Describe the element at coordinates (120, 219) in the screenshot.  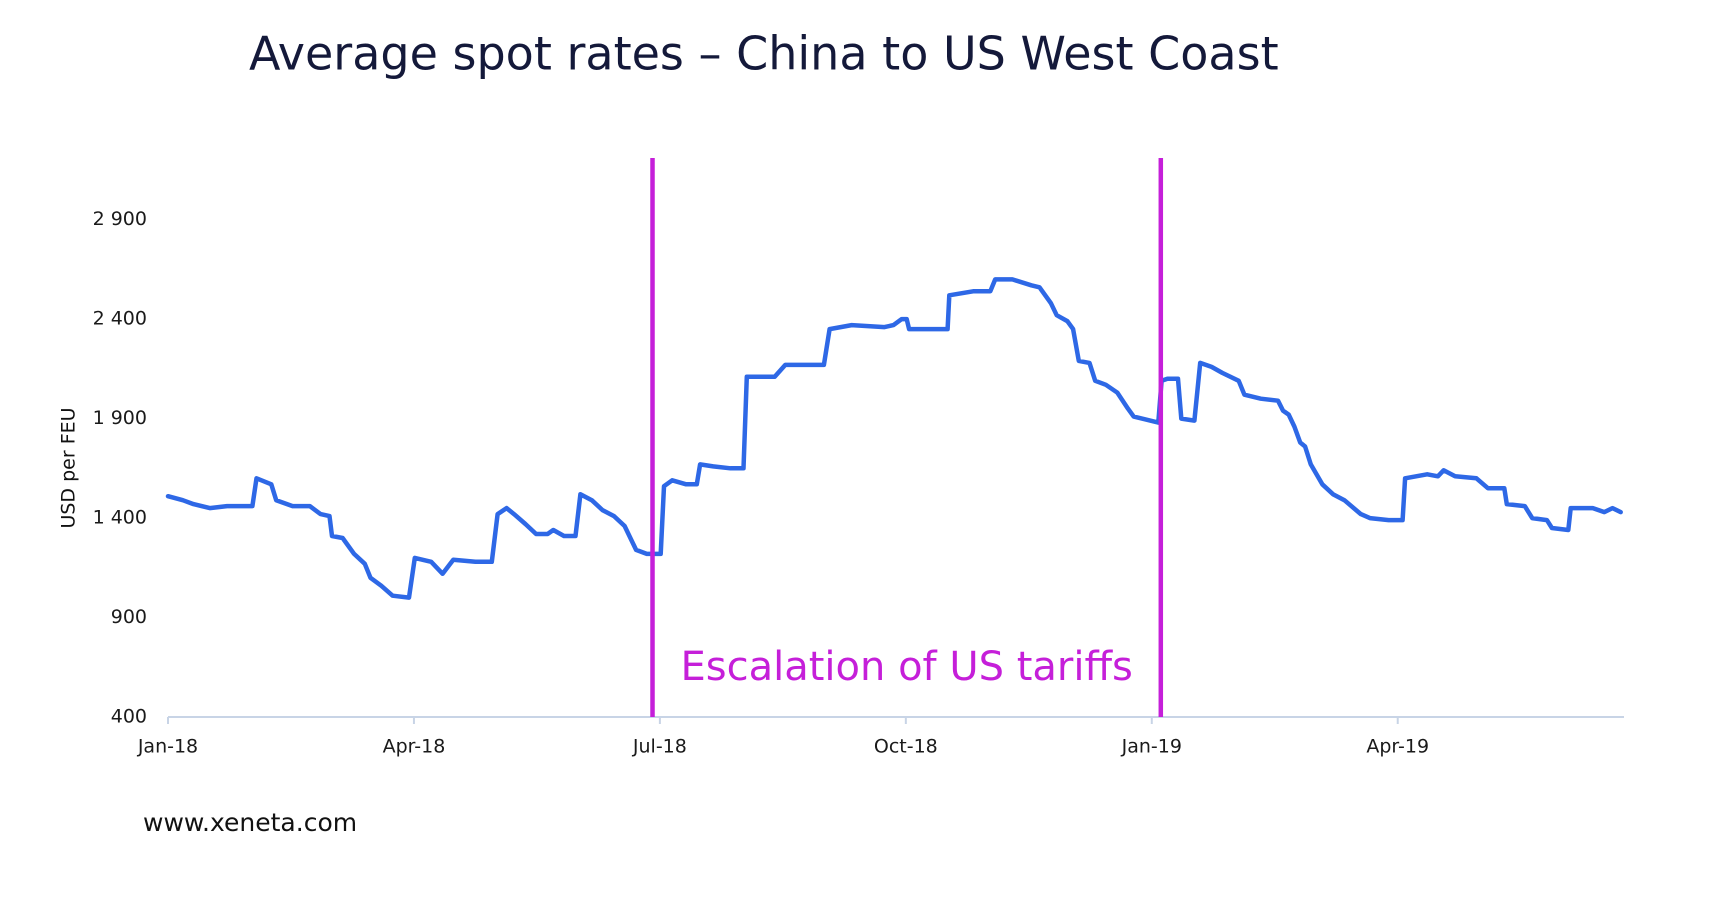
I see `y-tick-label: 2 900` at that location.